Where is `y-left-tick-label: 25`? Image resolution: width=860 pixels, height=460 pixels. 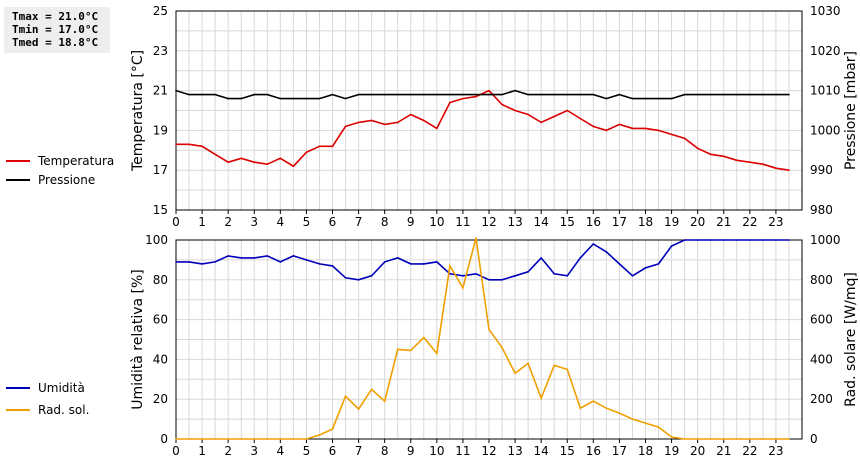 y-left-tick-label: 25 is located at coordinates (160, 11).